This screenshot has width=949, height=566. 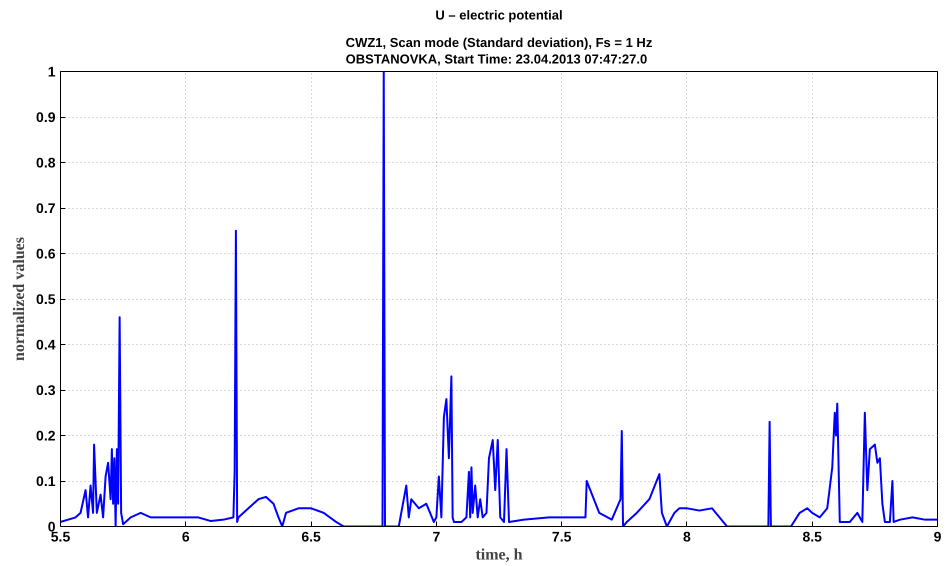 I want to click on y-tick-label: 0.1, so click(x=46, y=481).